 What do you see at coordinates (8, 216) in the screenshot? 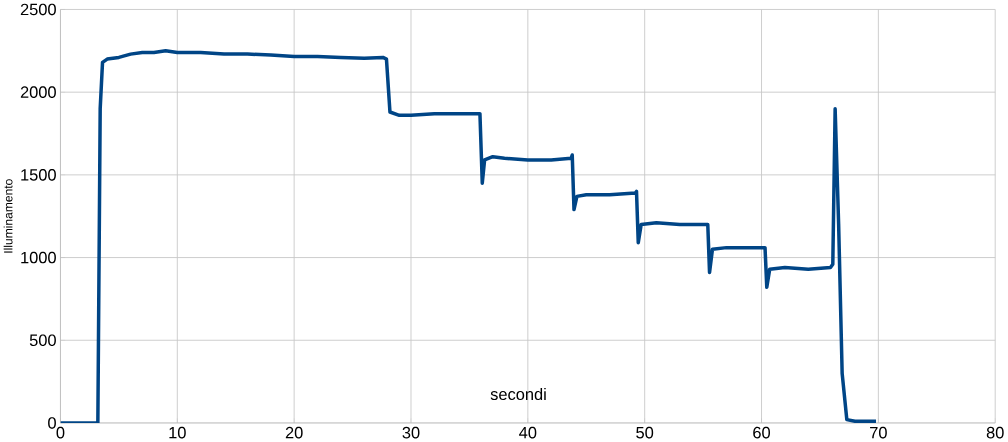
I see `y-axis-title: Illuminamento` at bounding box center [8, 216].